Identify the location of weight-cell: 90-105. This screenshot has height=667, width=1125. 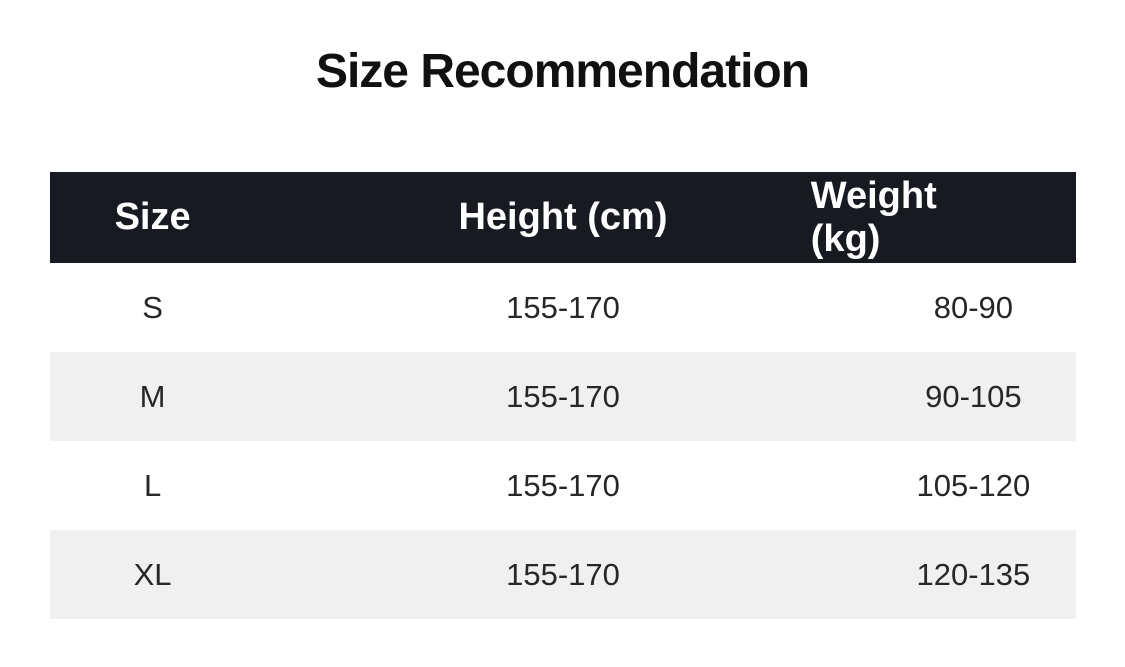
(973, 396).